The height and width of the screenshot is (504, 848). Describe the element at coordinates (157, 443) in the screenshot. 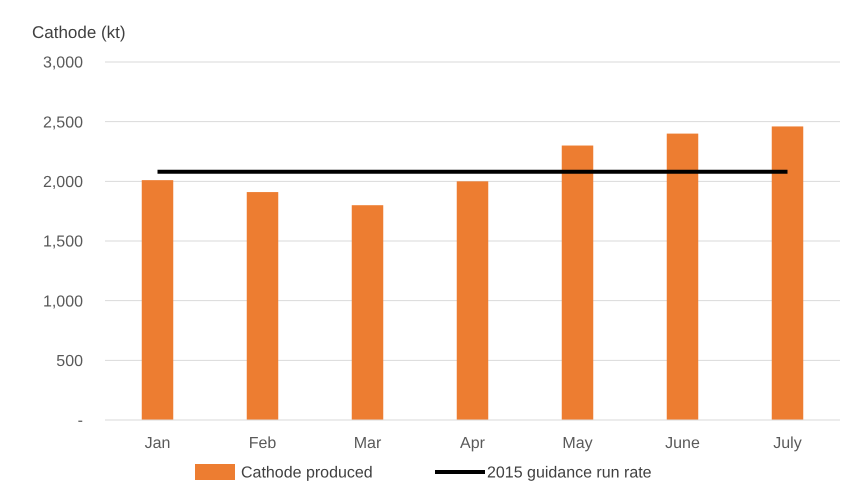

I see `x-tick-label: Jan` at that location.